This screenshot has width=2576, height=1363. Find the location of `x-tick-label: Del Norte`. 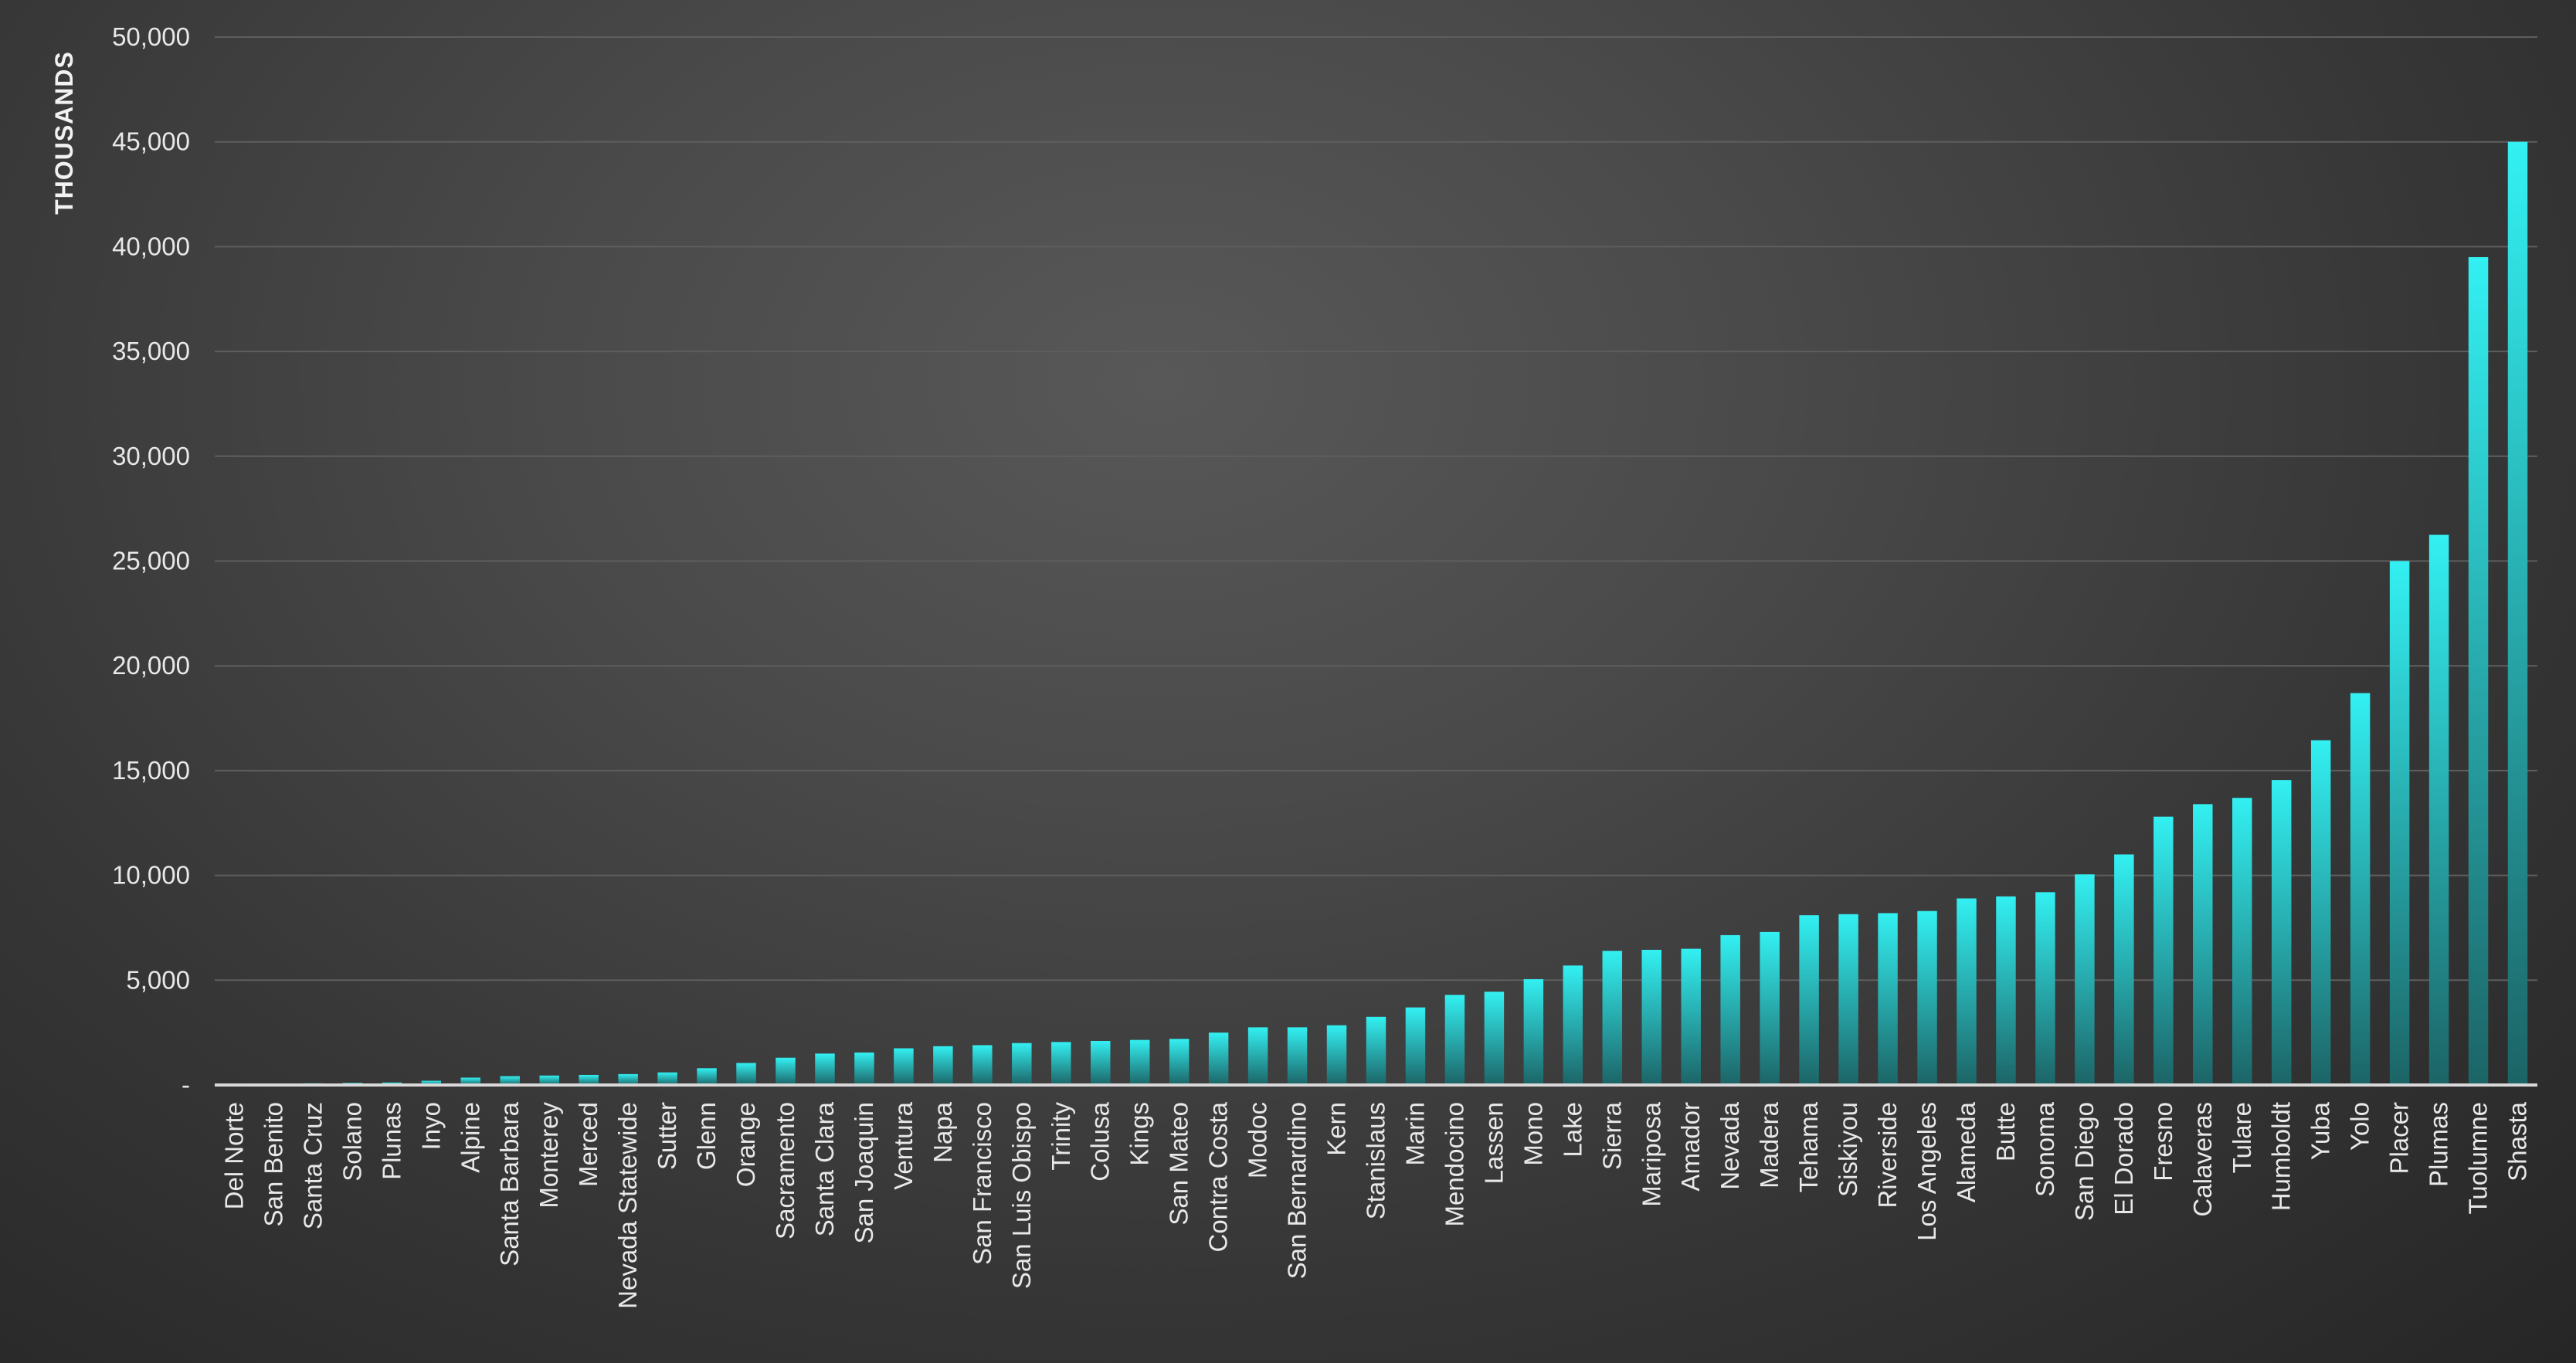

x-tick-label: Del Norte is located at coordinates (234, 1155).